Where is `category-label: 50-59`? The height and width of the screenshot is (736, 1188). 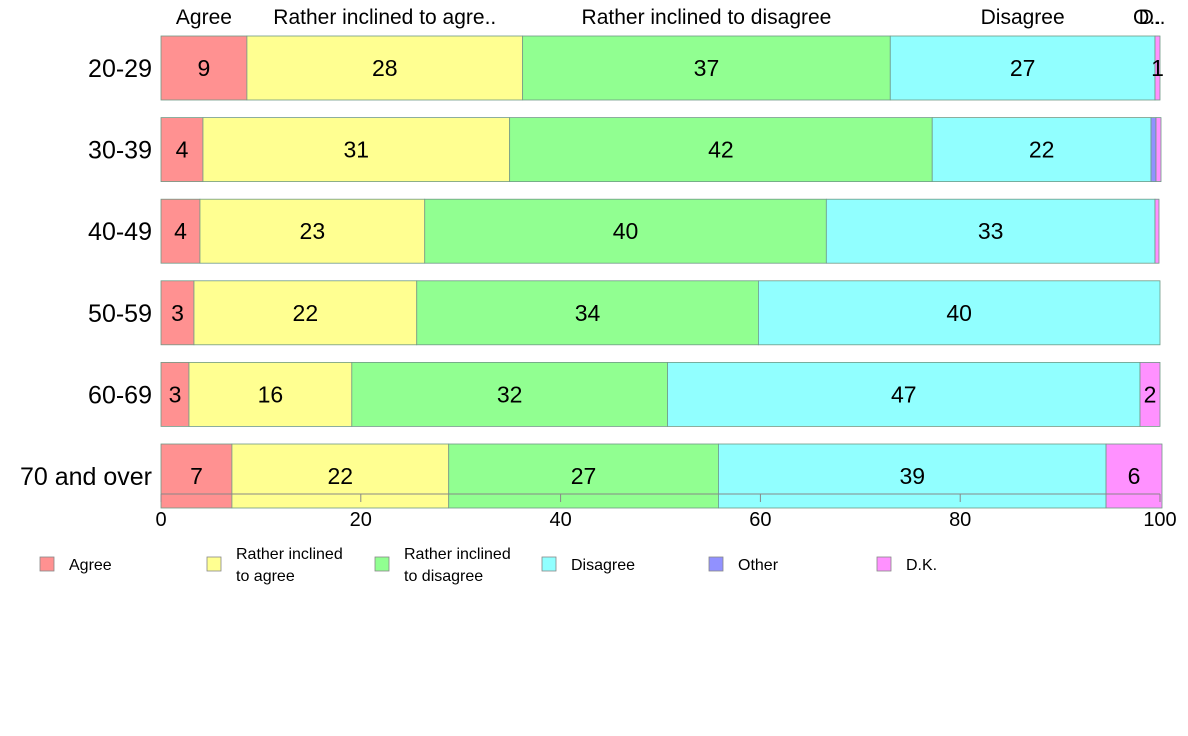 category-label: 50-59 is located at coordinates (120, 314).